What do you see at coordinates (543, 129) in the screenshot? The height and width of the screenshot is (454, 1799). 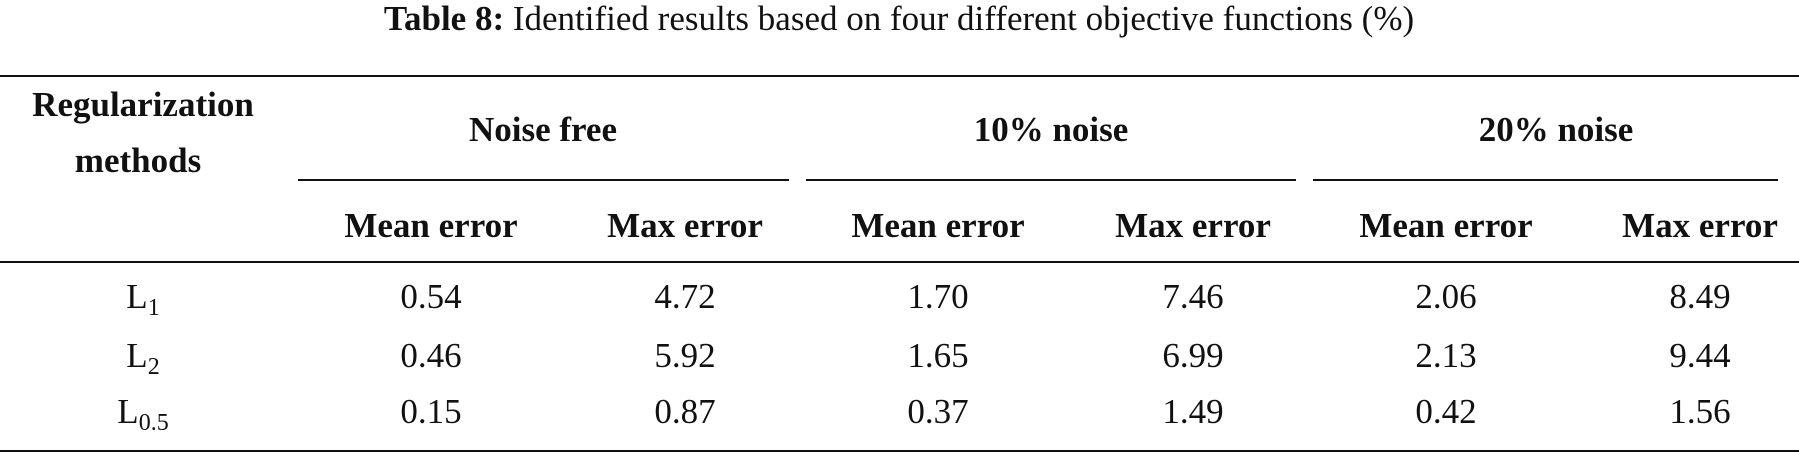 I see `group-header: Noise free` at bounding box center [543, 129].